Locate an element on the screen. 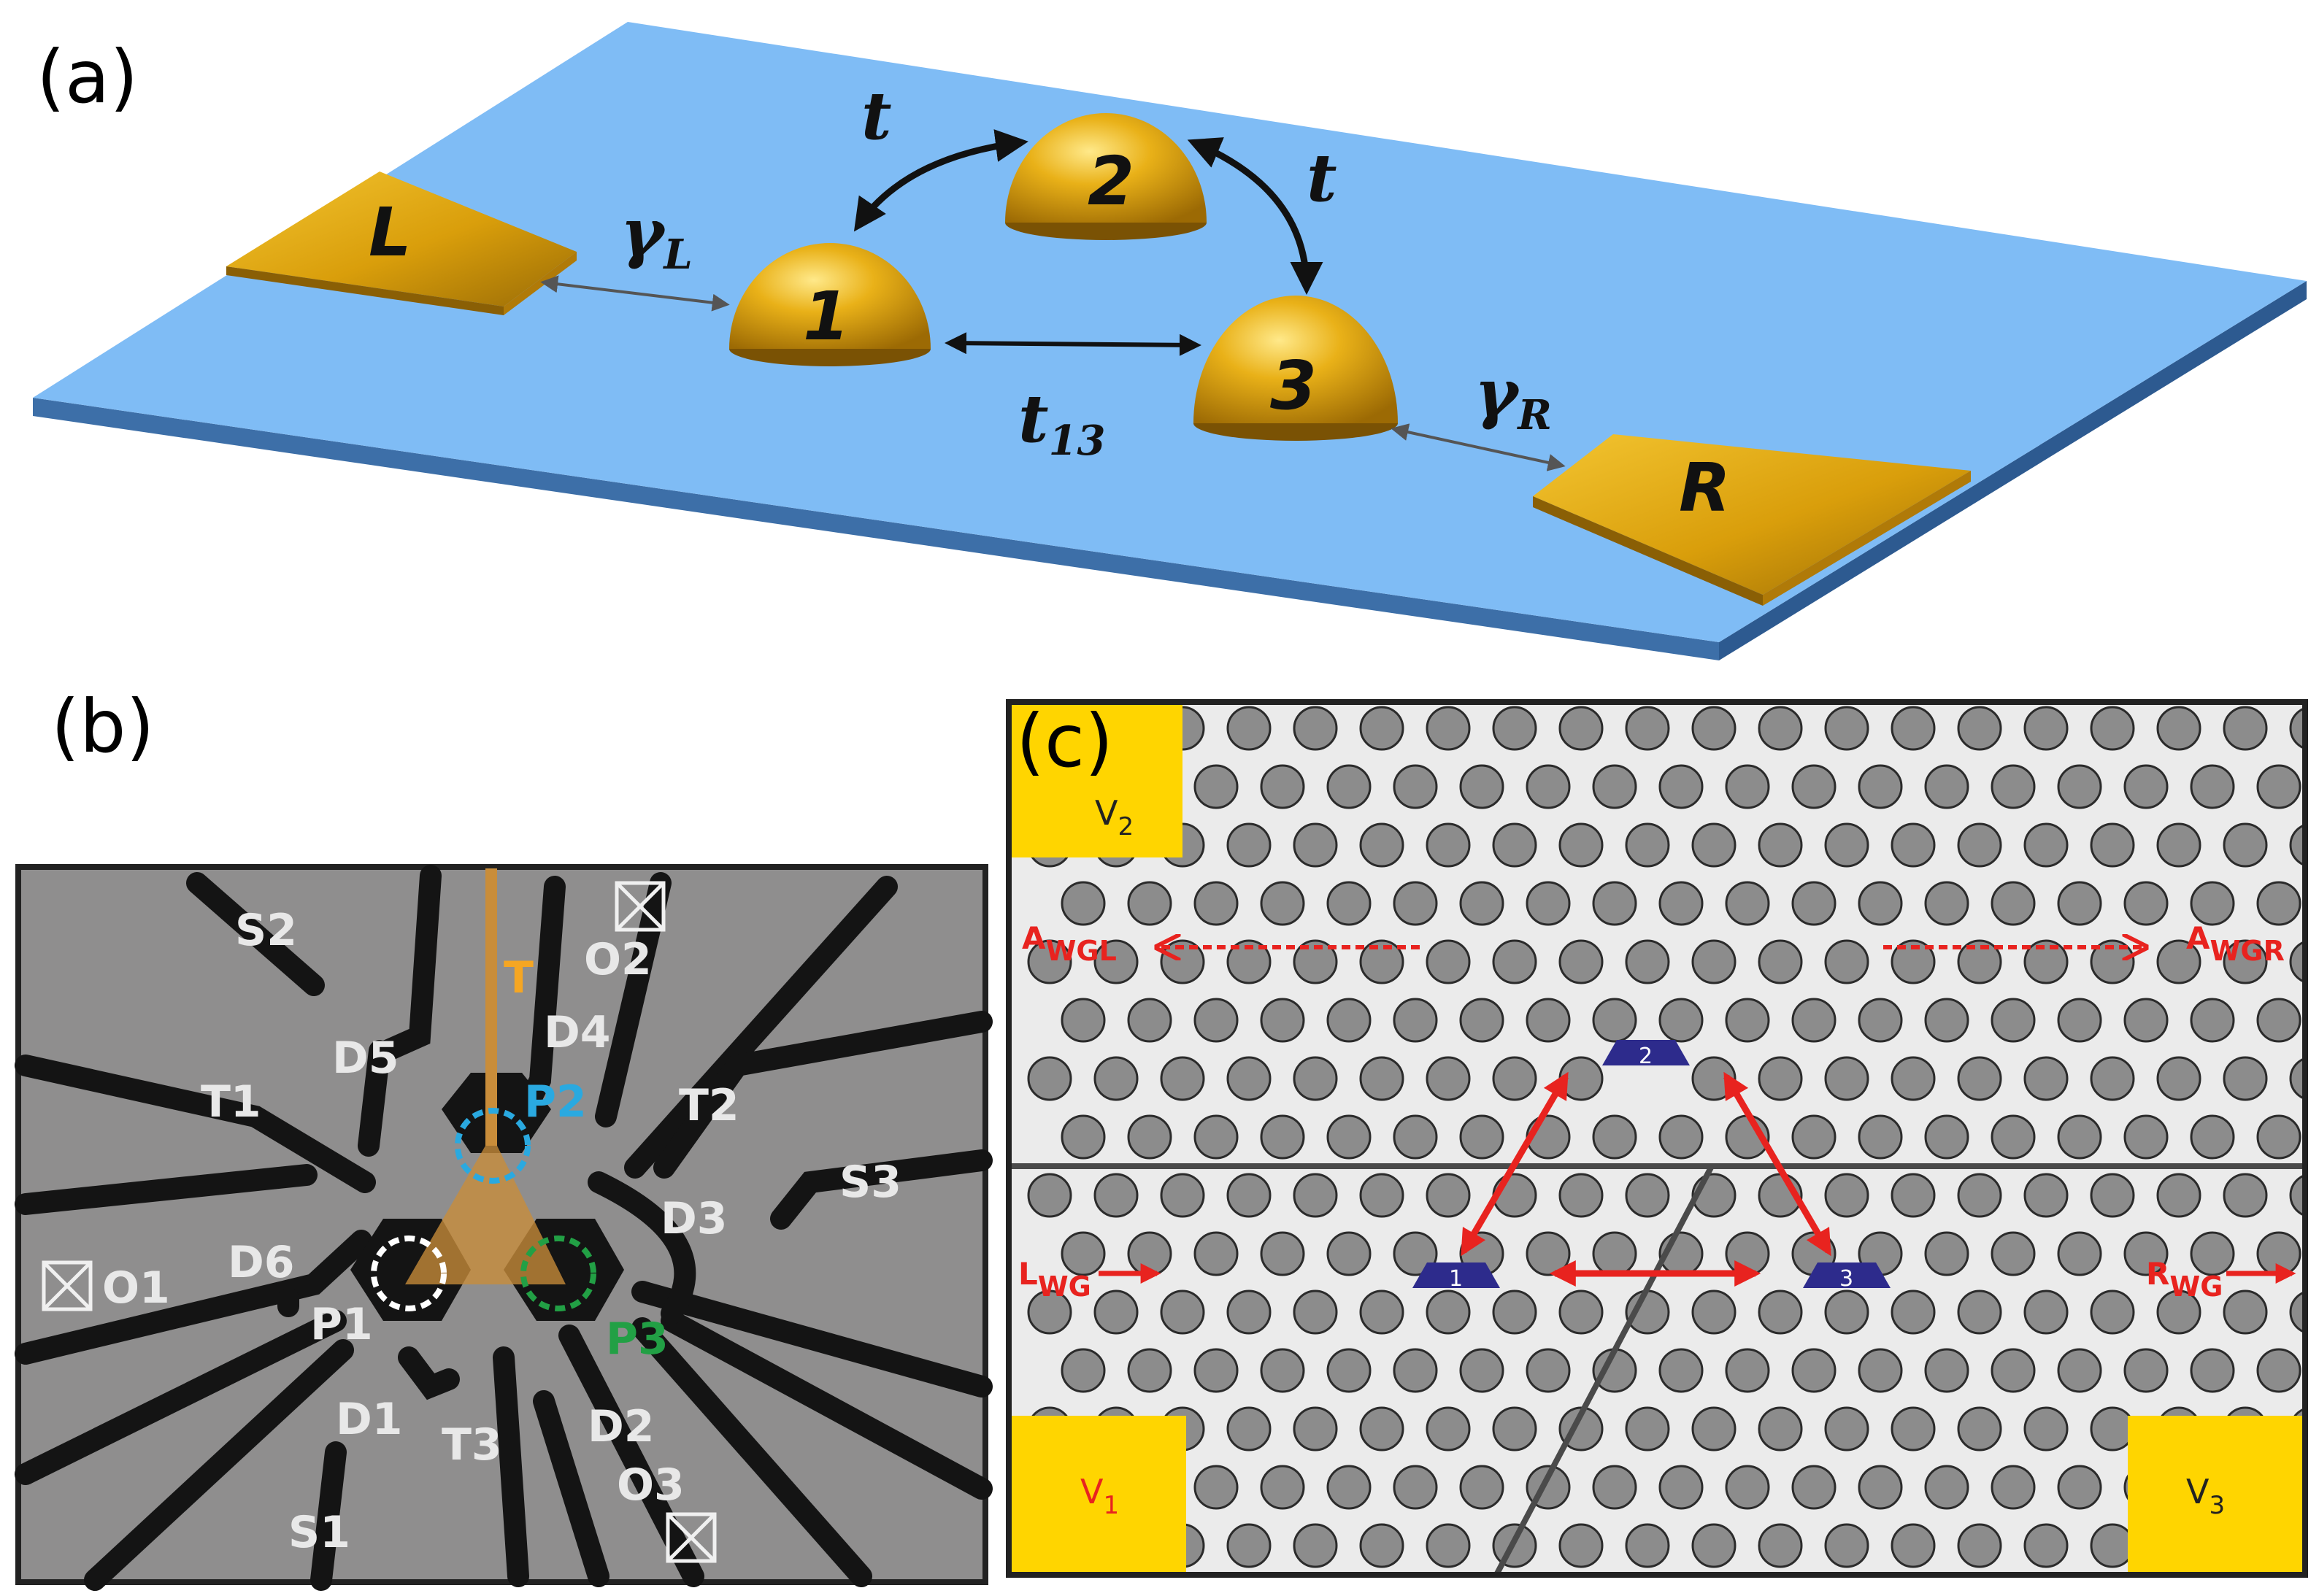 This screenshot has width=2319, height=1596. ohmic-contact-o2 is located at coordinates (641, 906).